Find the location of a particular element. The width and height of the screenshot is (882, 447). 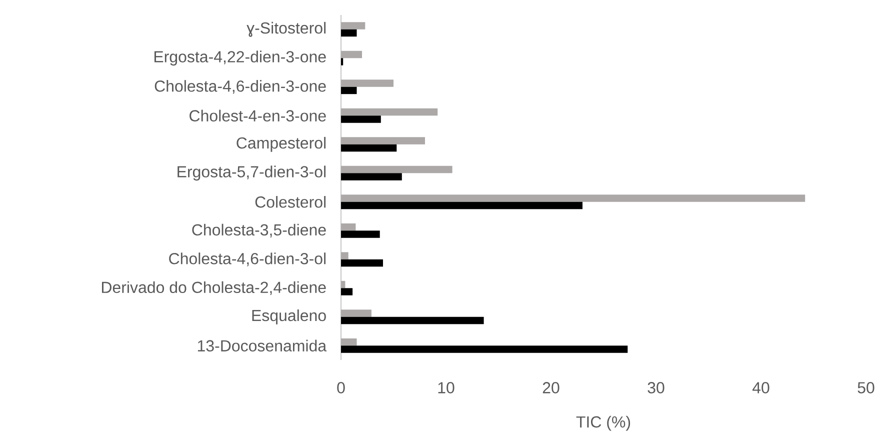

y-tick-label: Cholesta-4,6-dien-3-ol is located at coordinates (247, 259).